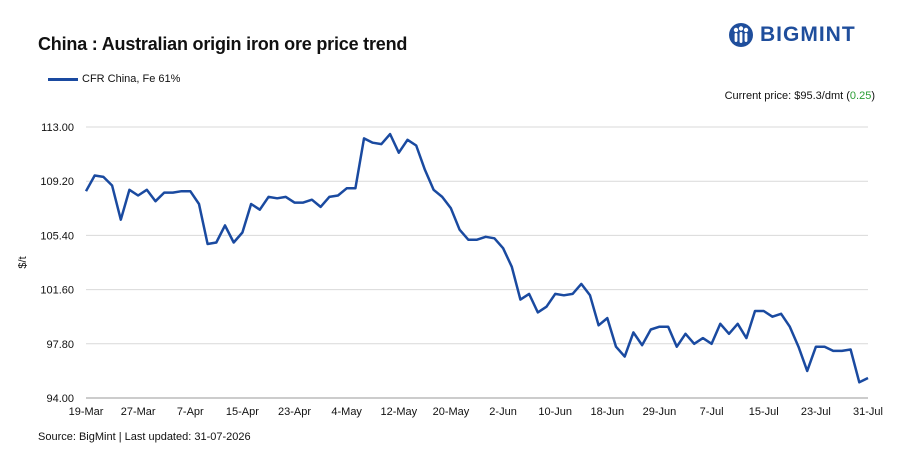 Image resolution: width=906 pixels, height=453 pixels. I want to click on chart-legend: CFR China, Fe 61%, so click(114, 79).